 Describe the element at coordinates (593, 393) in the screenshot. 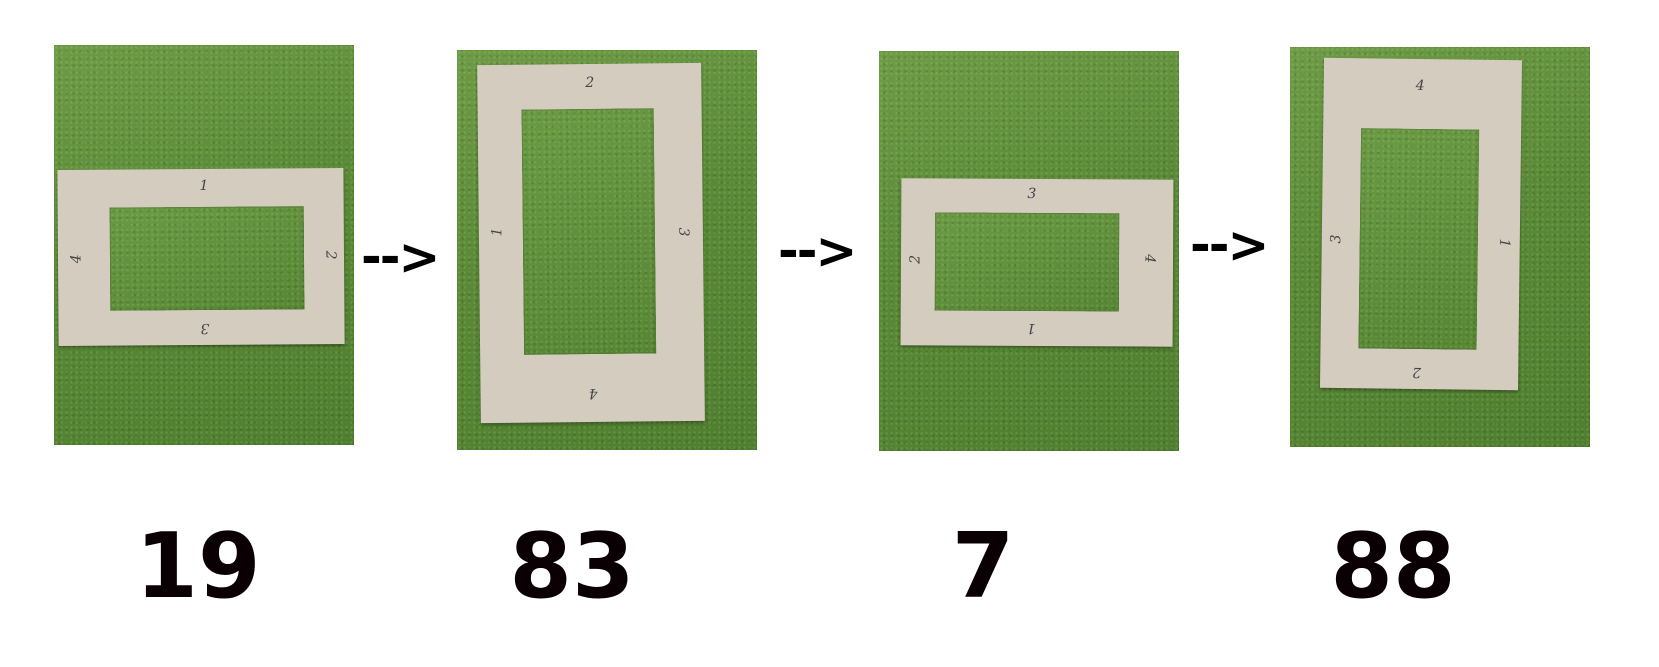

I see `side-label-bottom: 4` at that location.